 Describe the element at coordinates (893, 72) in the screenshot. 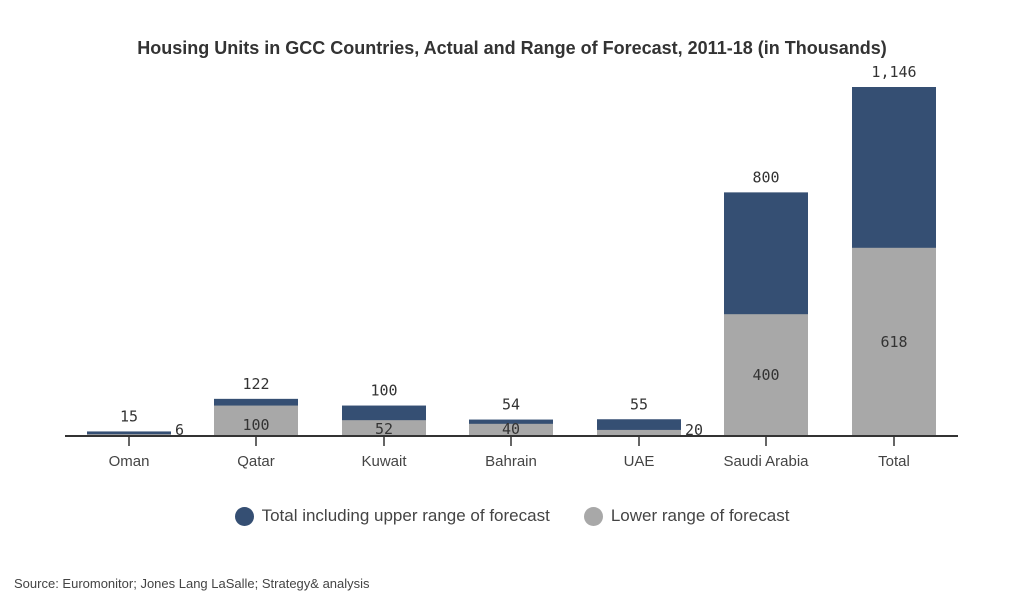

I see `data-label-upper-6: 1,146` at that location.